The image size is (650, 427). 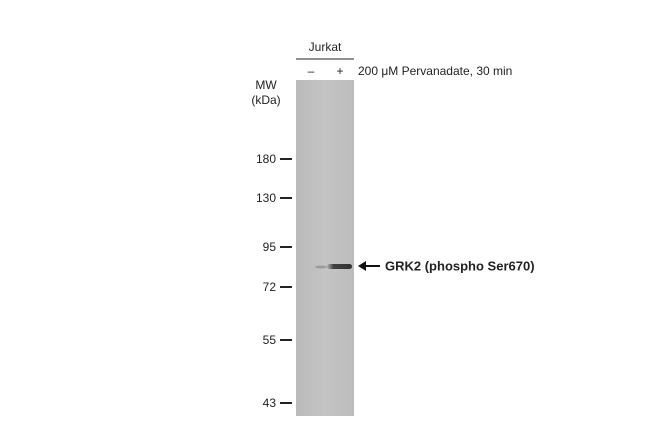 I want to click on sample-label: Jurkat, so click(x=325, y=47).